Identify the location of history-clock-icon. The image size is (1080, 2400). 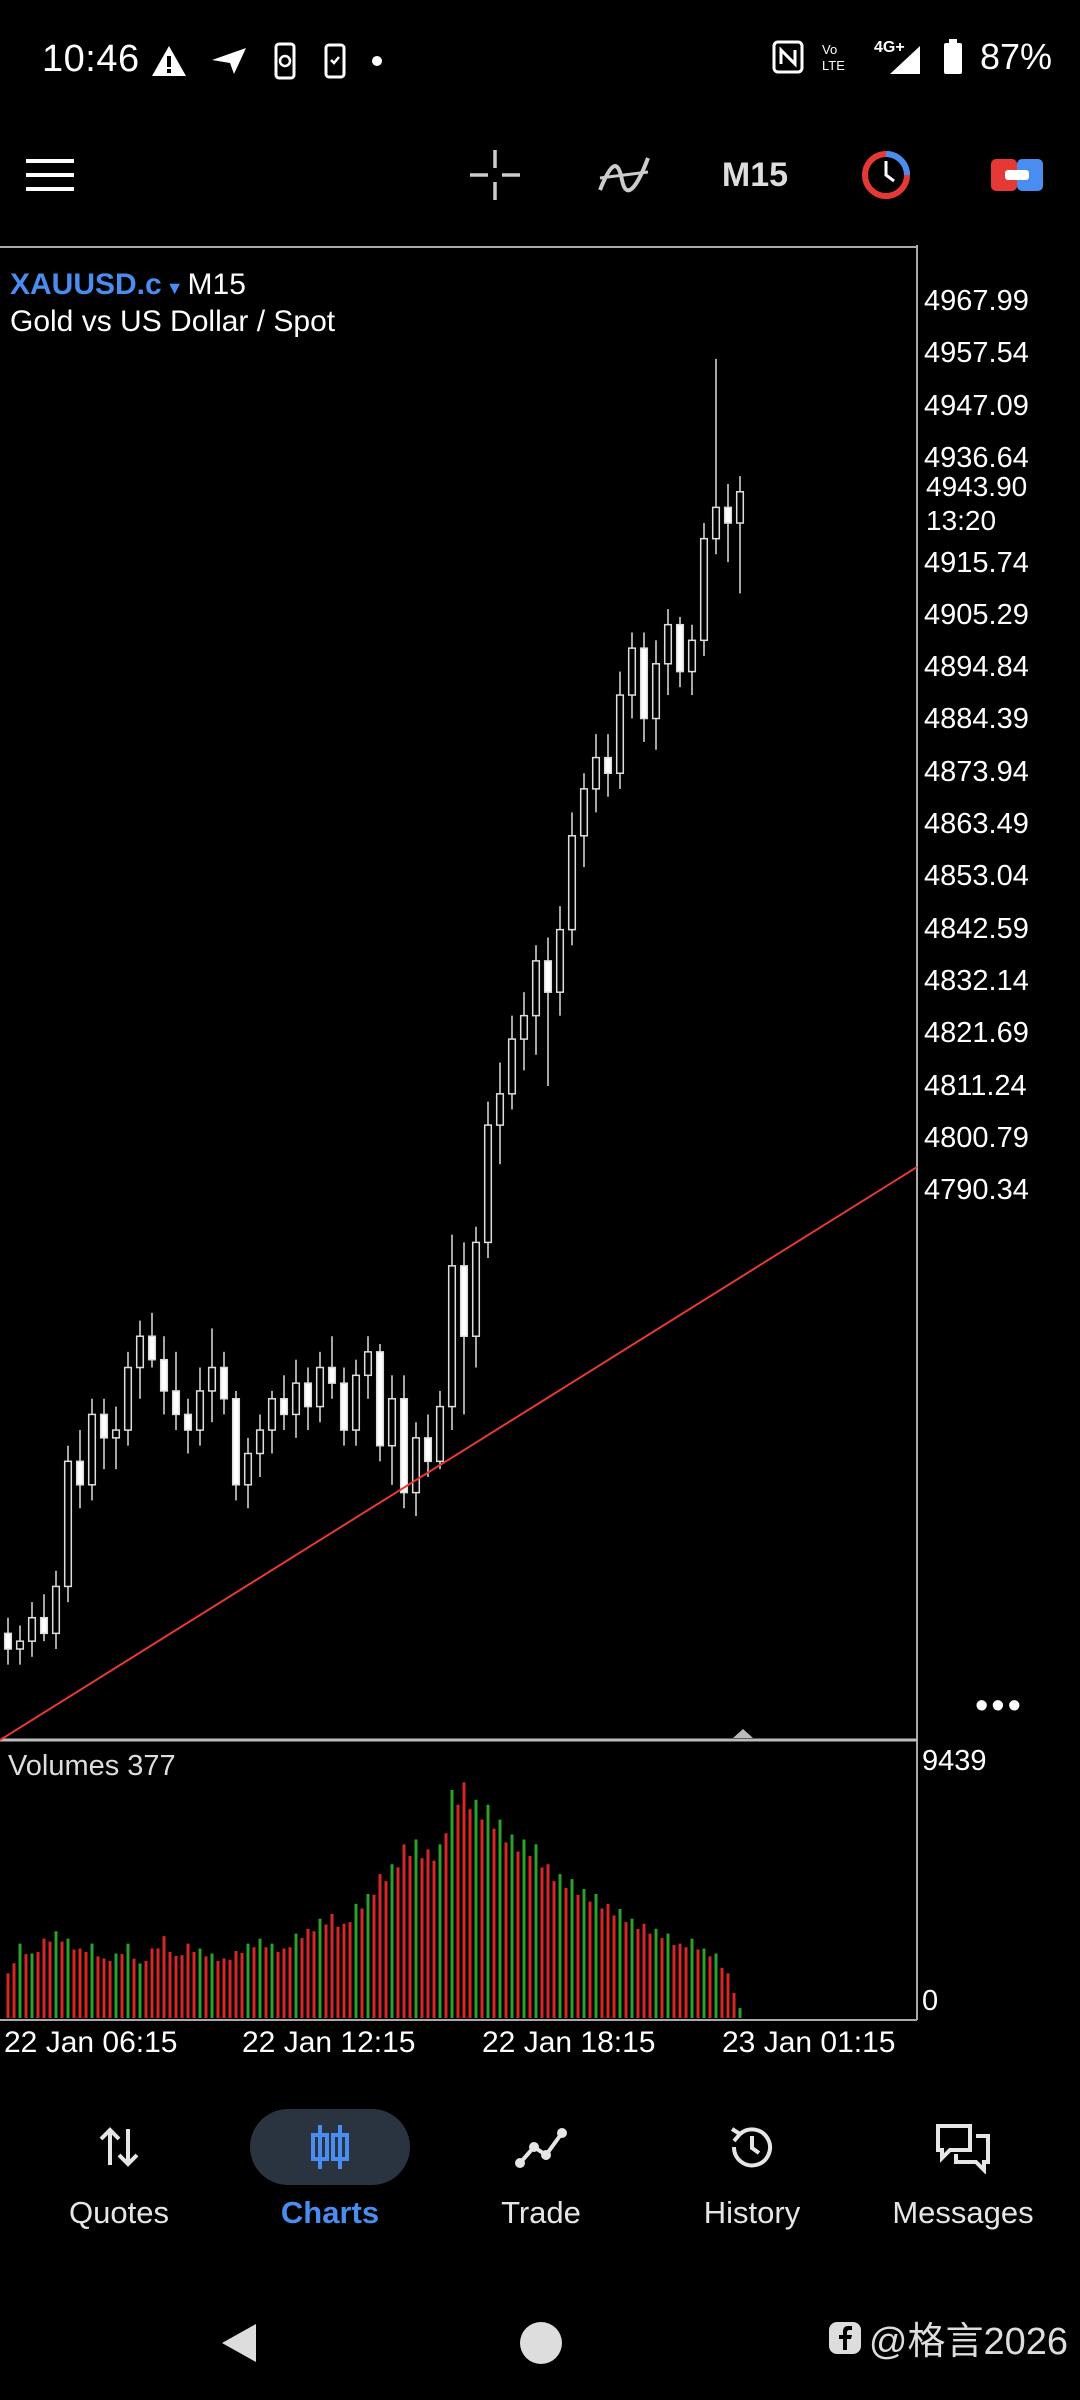
(752, 2147).